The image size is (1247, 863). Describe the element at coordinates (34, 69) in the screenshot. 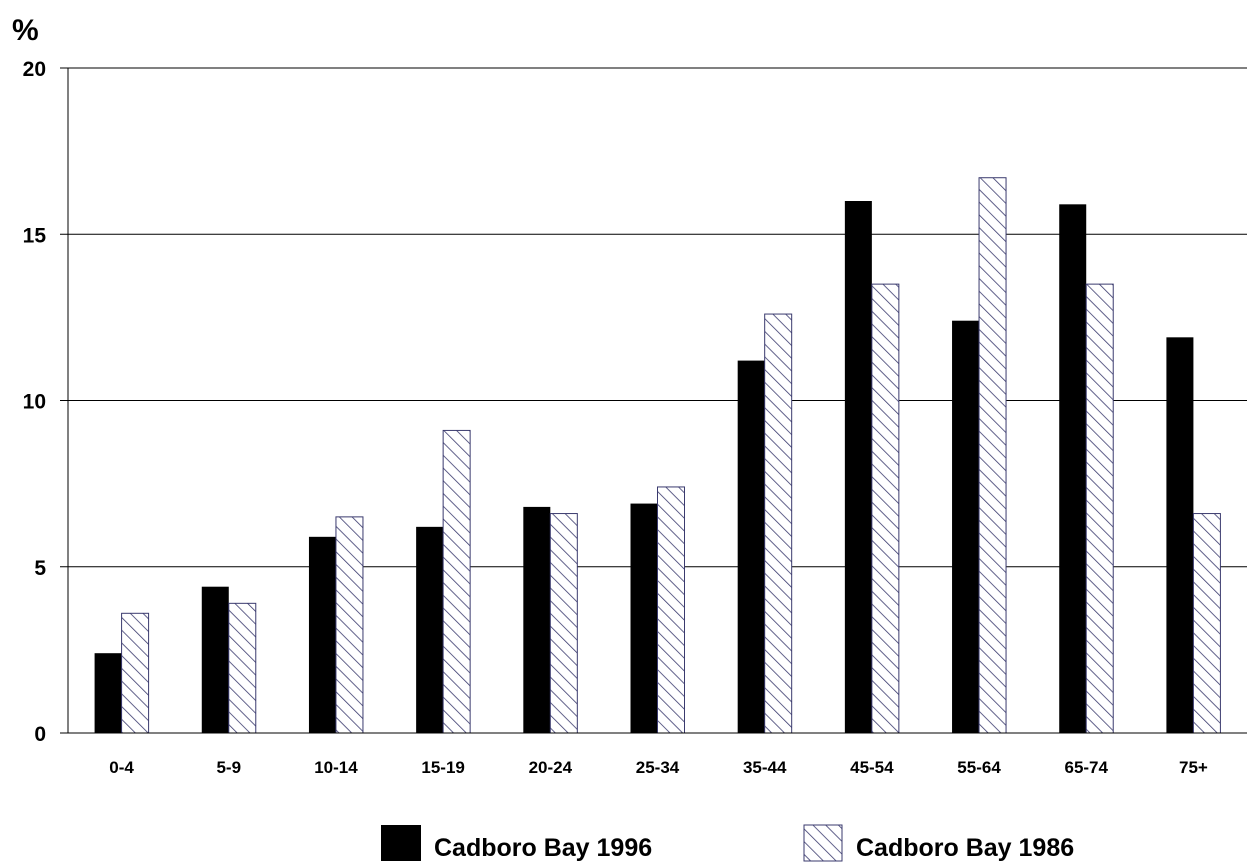

I see `y-tick-label: 20` at that location.